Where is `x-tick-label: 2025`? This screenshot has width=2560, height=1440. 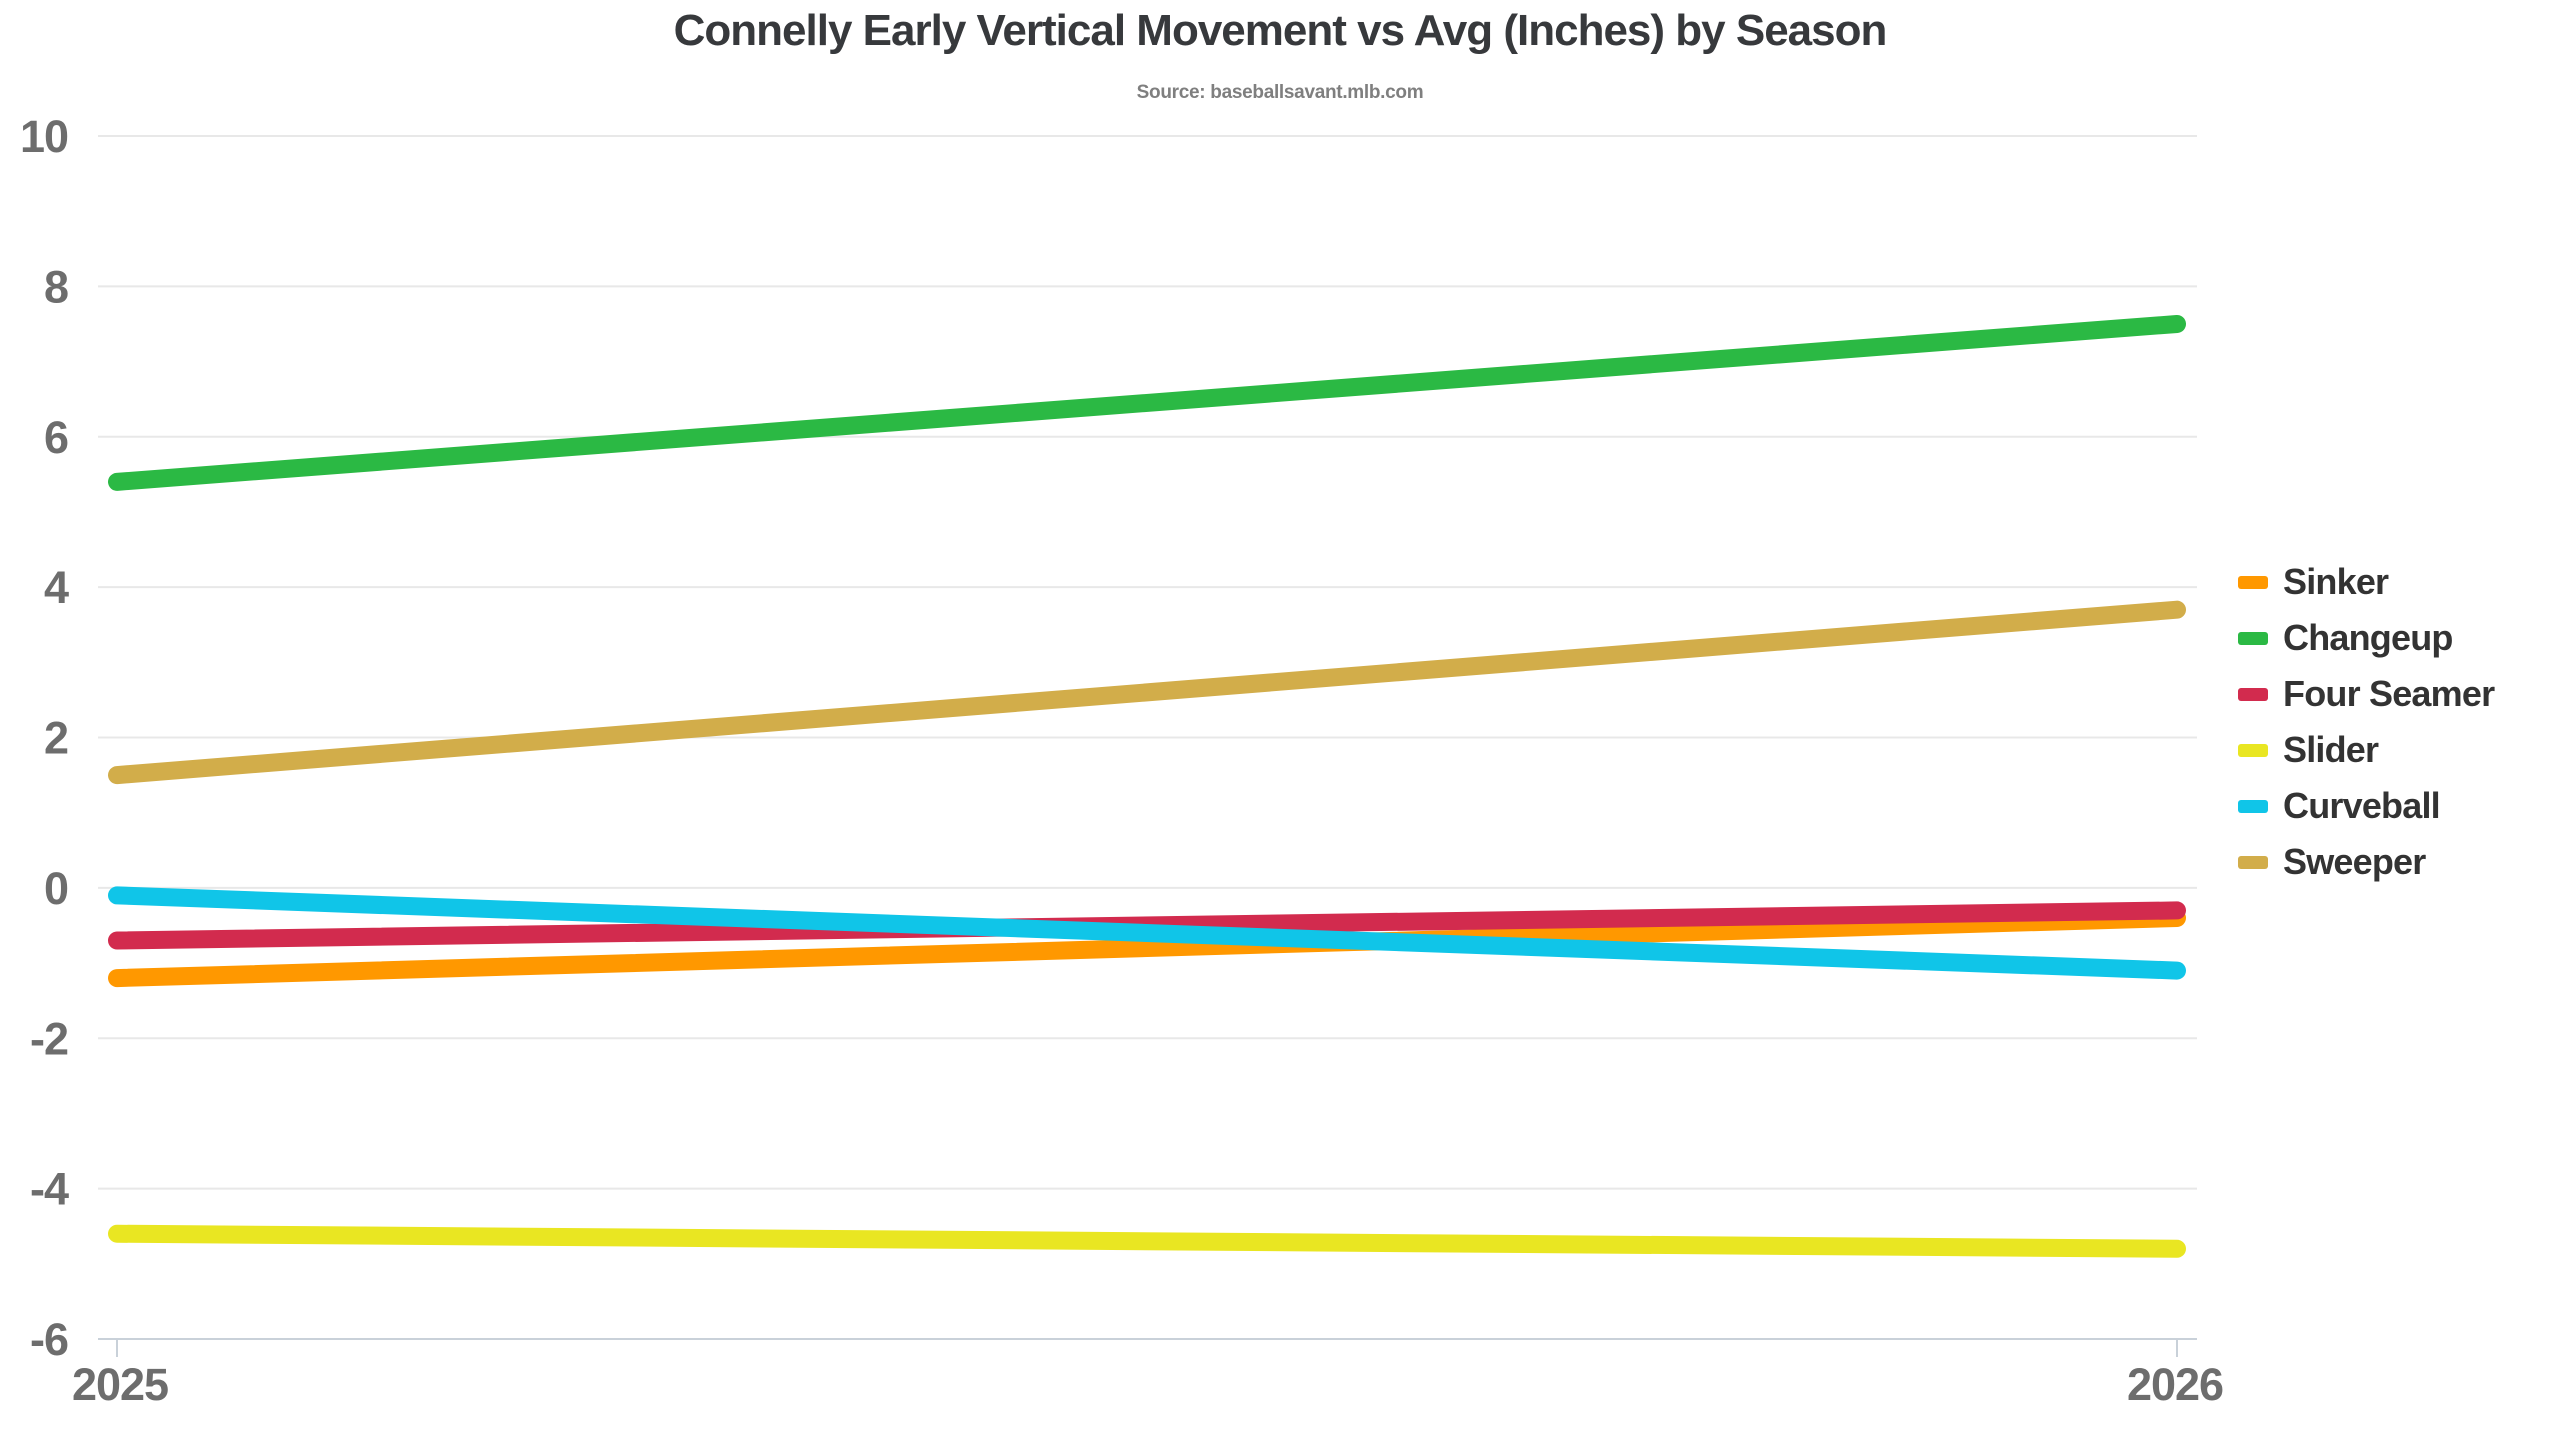 x-tick-label: 2025 is located at coordinates (120, 1384).